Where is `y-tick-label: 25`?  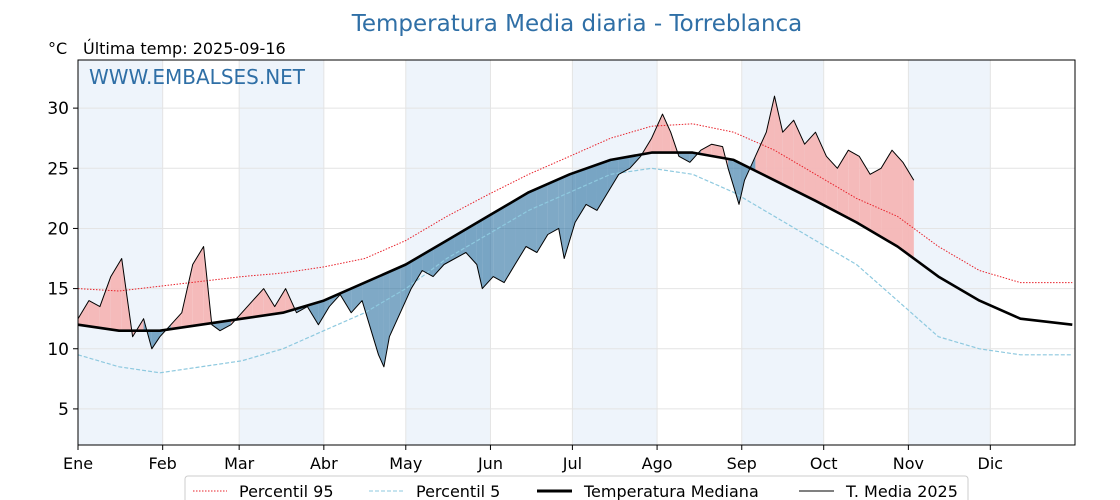 y-tick-label: 25 is located at coordinates (58, 169).